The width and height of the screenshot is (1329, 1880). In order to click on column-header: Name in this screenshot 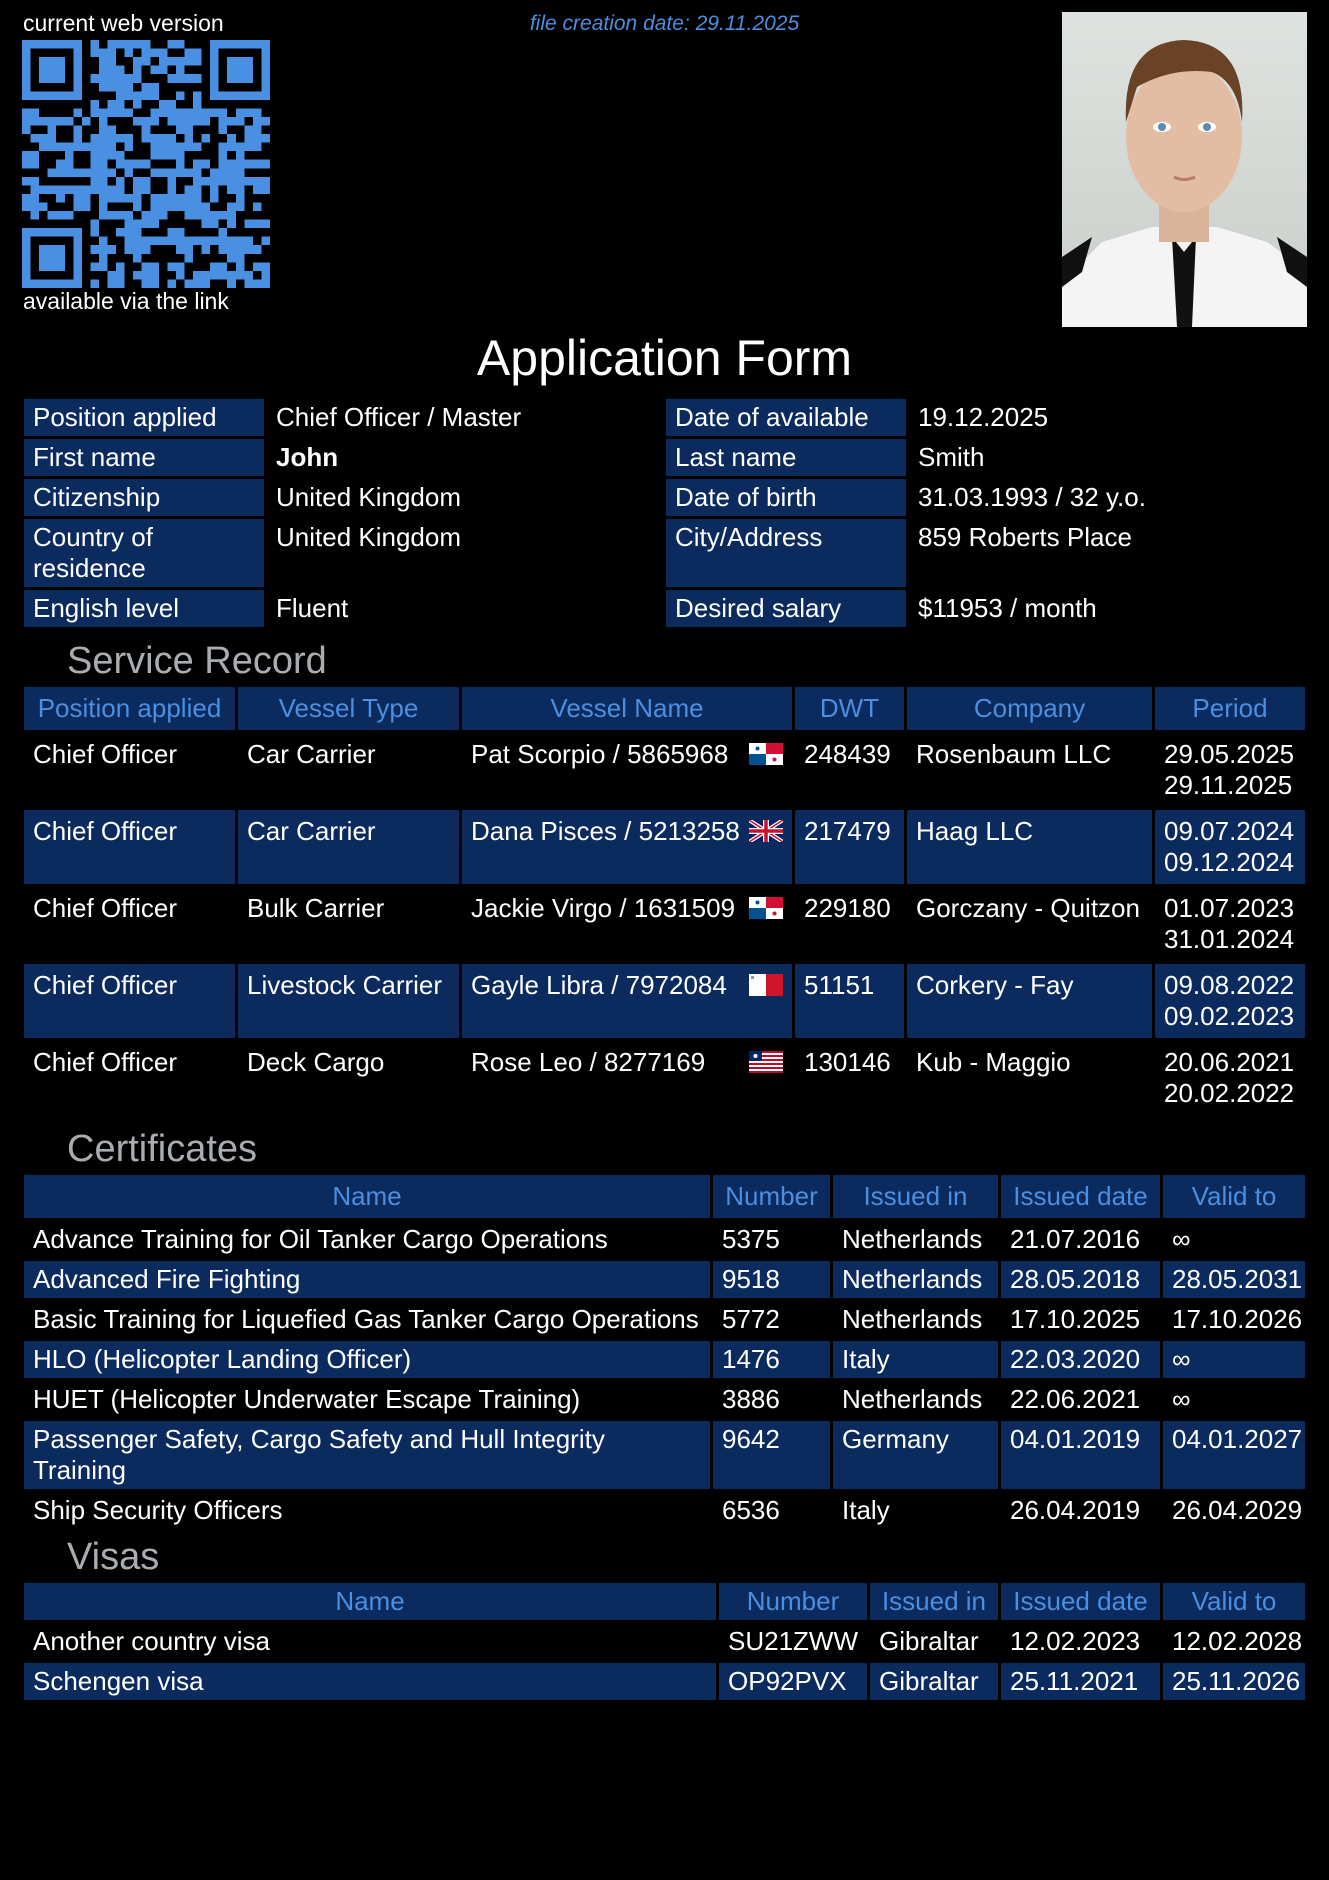, I will do `click(370, 1601)`.